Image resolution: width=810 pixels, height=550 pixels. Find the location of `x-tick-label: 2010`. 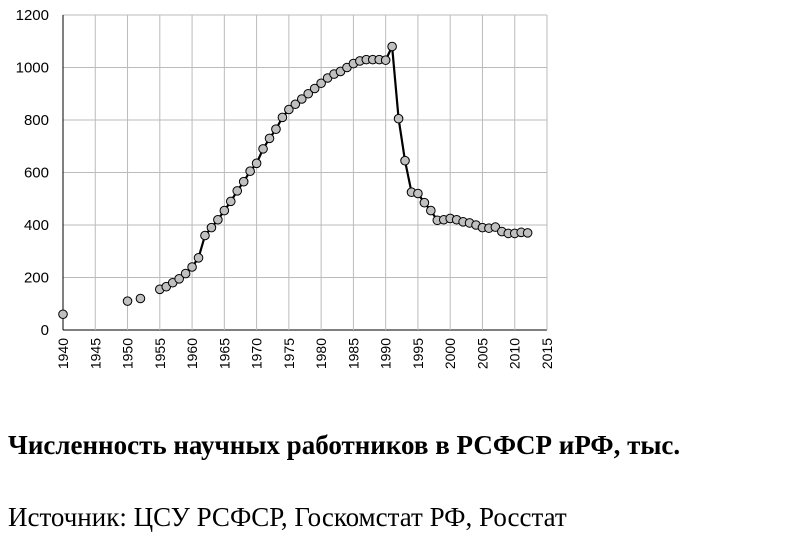

x-tick-label: 2010 is located at coordinates (515, 353).